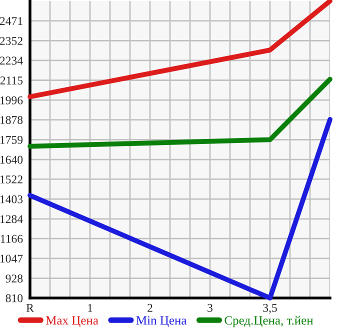 The width and height of the screenshot is (345, 335). I want to click on x-tick-label: 2, so click(150, 308).